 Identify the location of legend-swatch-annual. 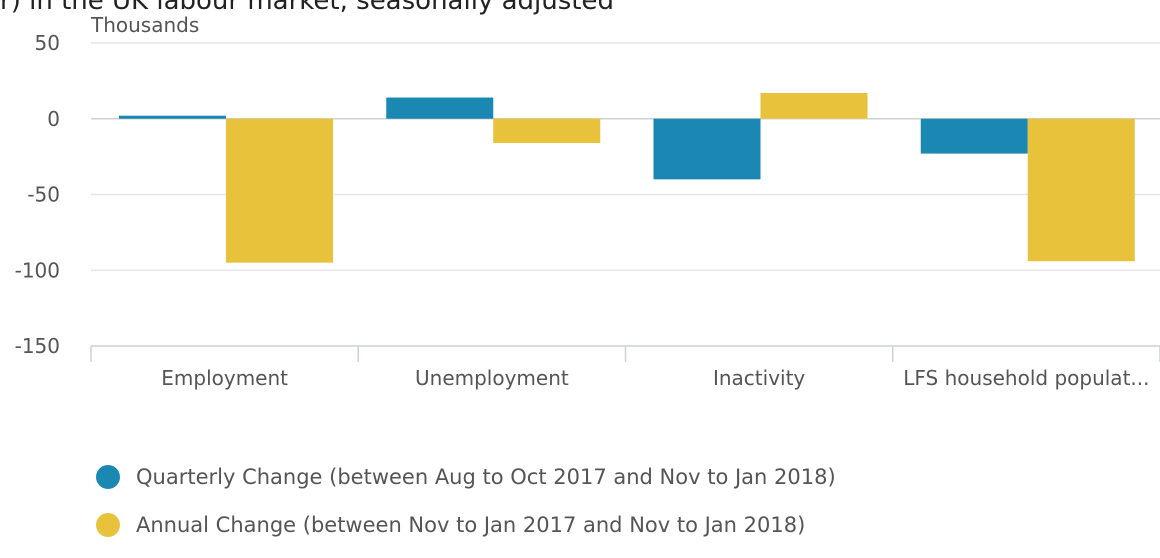
(108, 525).